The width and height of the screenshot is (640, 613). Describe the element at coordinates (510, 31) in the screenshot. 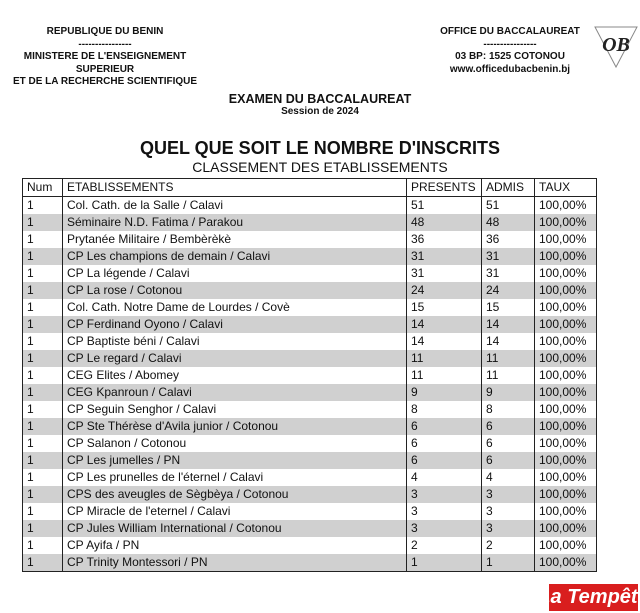

I see `office: OFFICE DU BACCALAUREAT` at that location.